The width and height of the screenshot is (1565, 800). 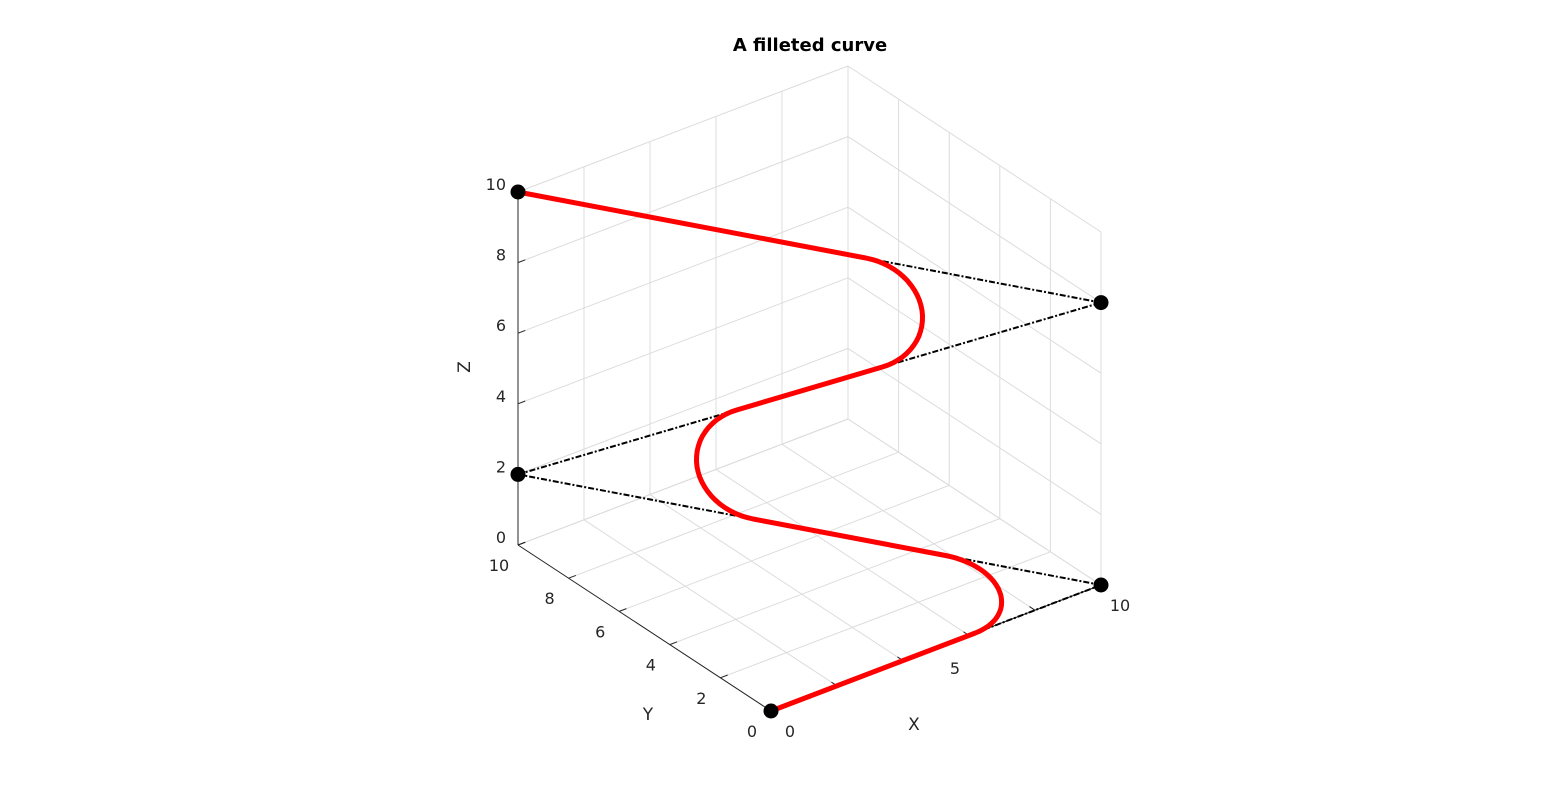 What do you see at coordinates (499, 565) in the screenshot?
I see `y-tick-label: 10` at bounding box center [499, 565].